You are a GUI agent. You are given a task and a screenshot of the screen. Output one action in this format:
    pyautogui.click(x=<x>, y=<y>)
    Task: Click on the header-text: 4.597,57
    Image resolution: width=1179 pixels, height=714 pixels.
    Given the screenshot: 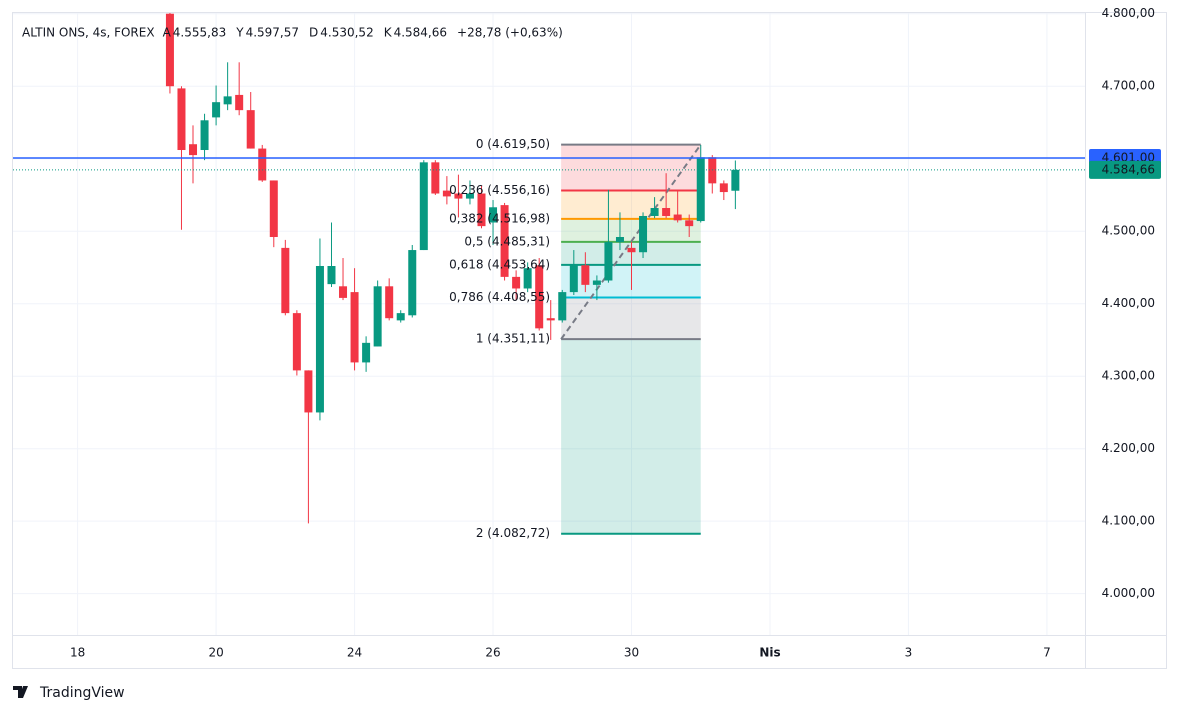 What is the action you would take?
    pyautogui.click(x=272, y=33)
    